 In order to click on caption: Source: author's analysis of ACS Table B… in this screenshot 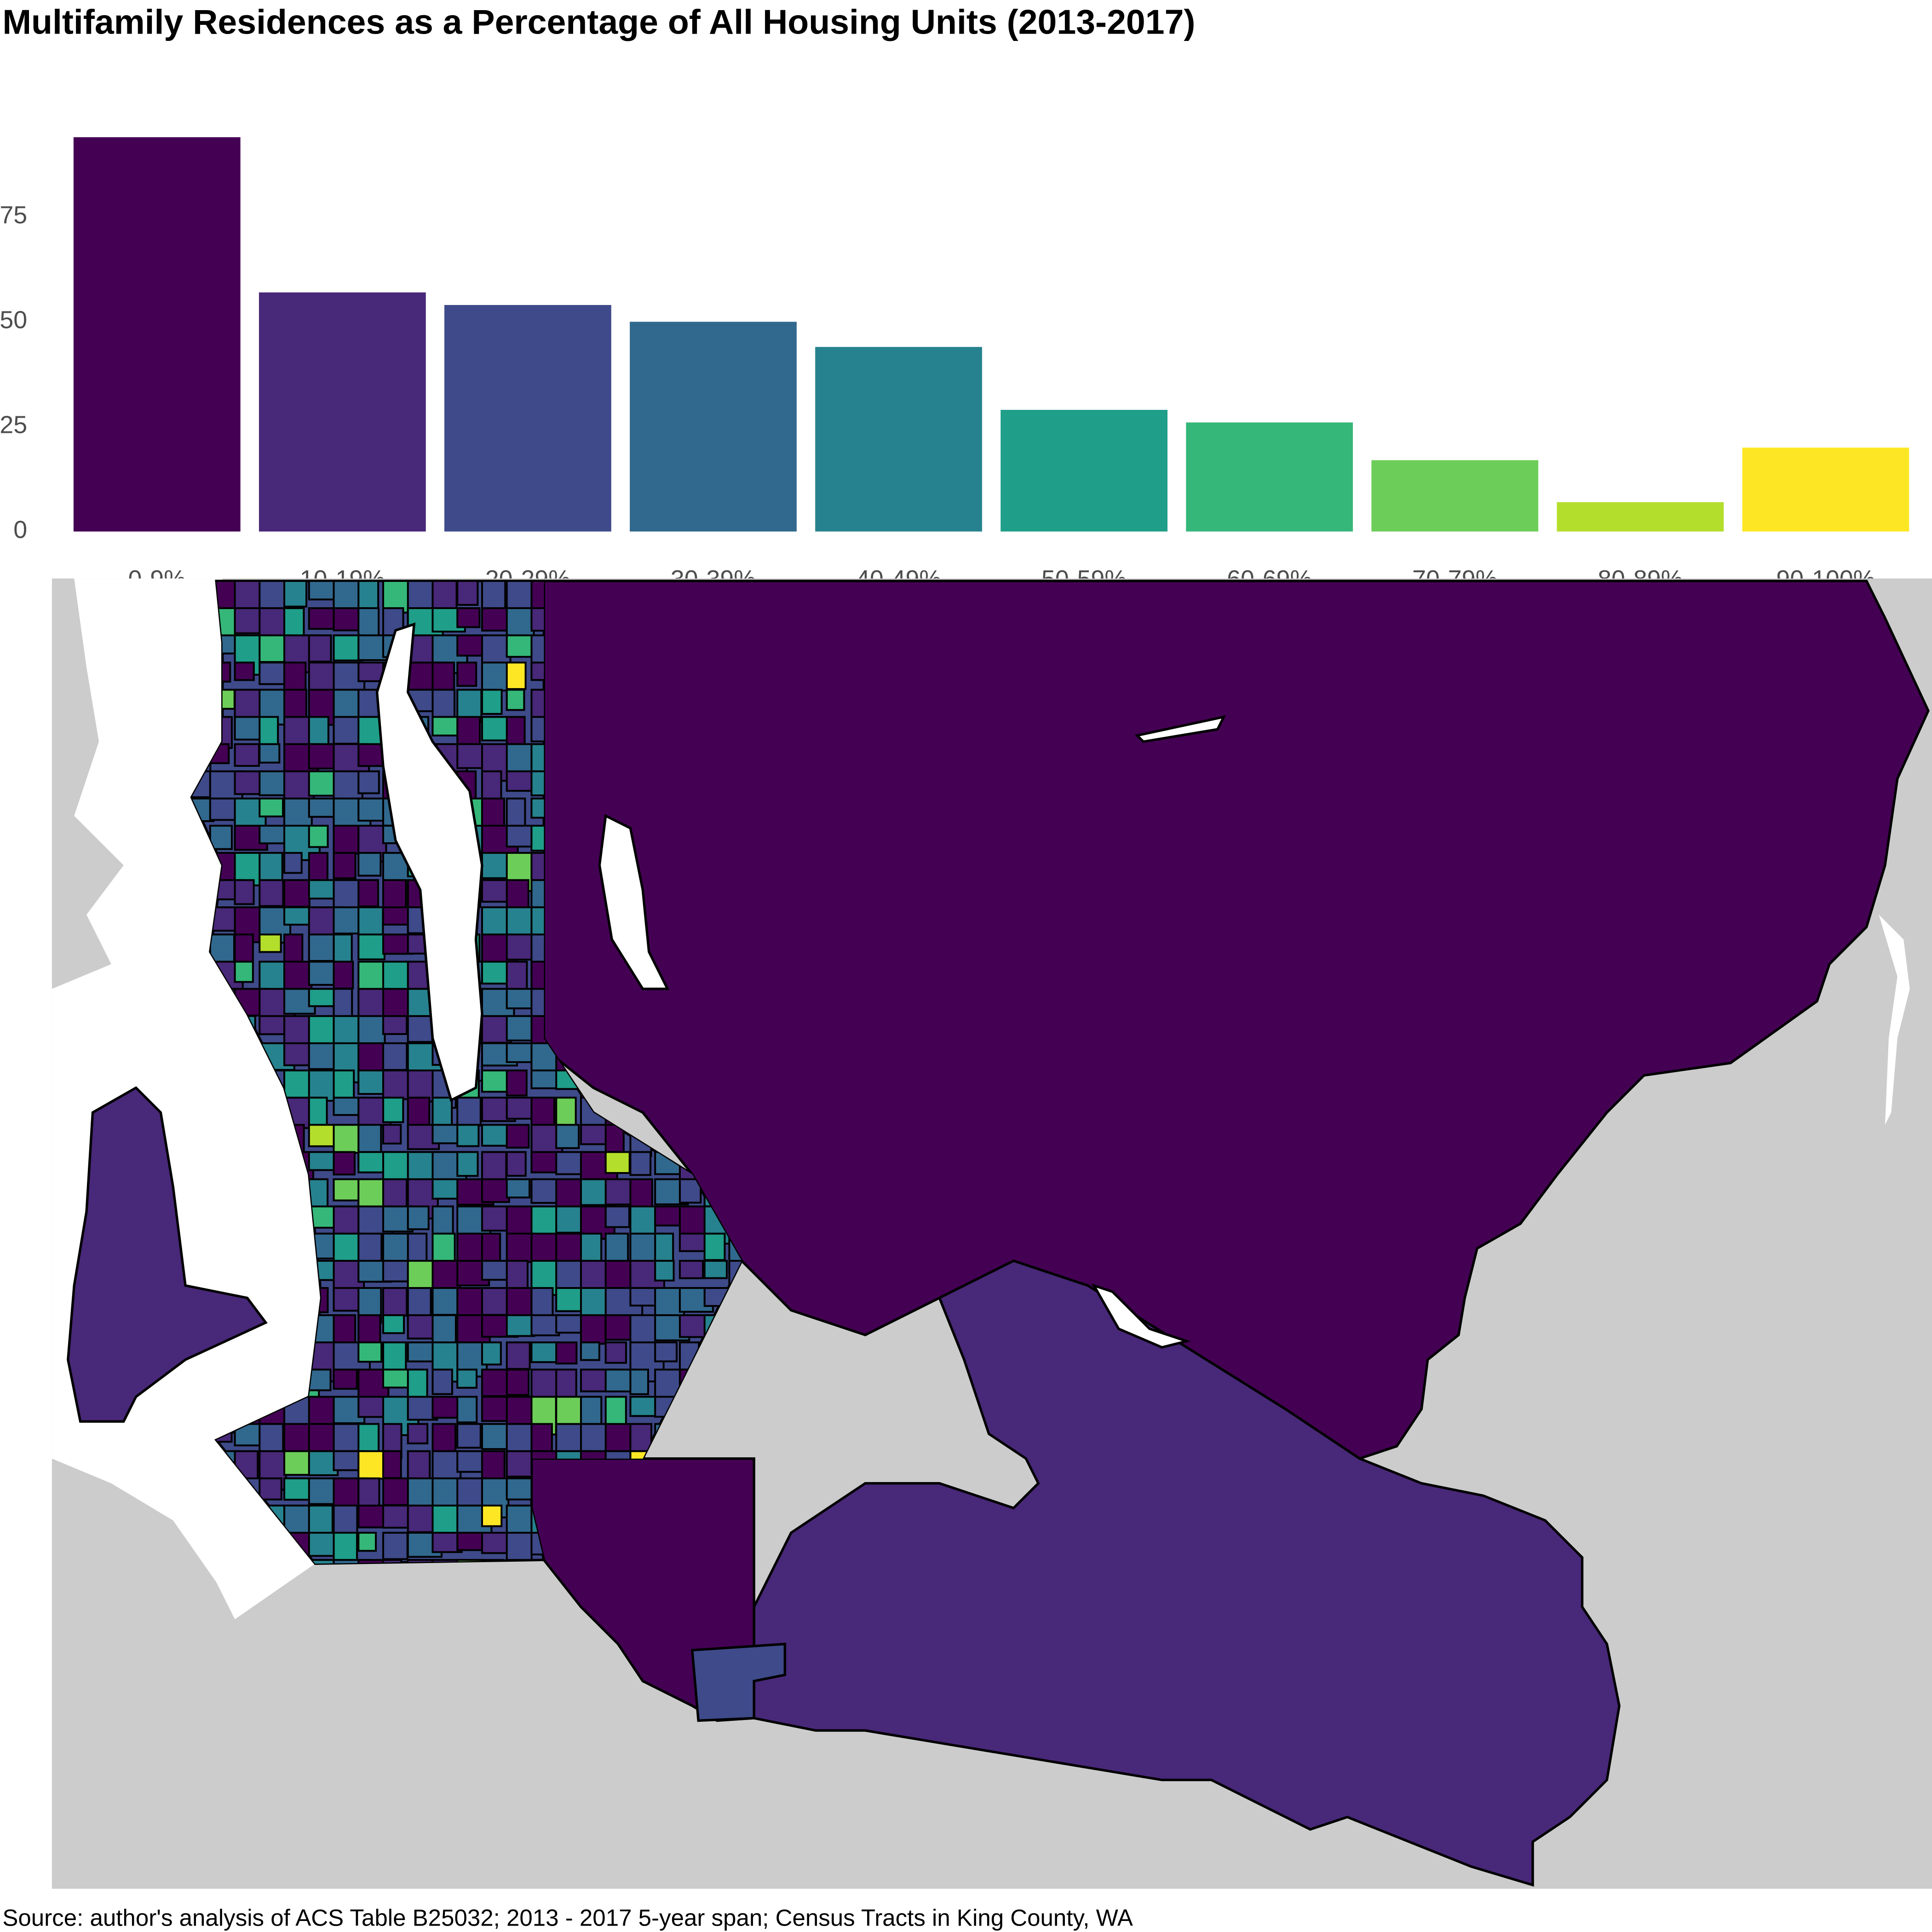, I will do `click(567, 1918)`.